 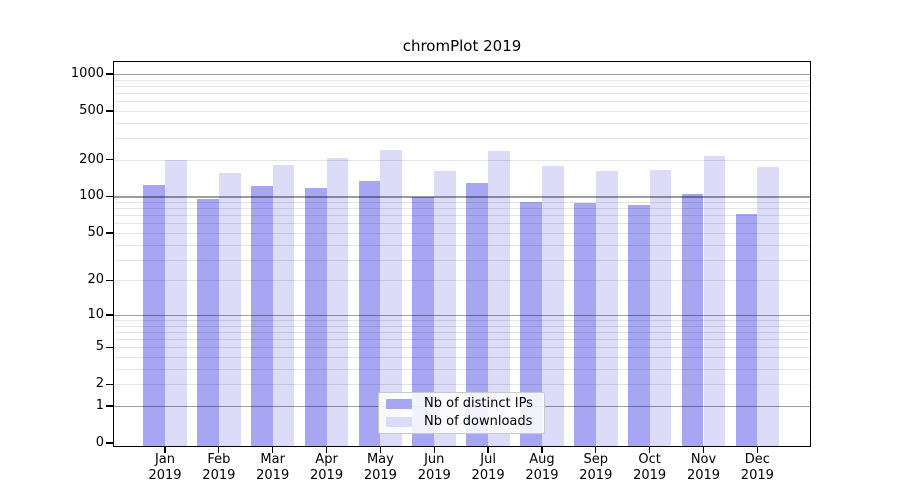 What do you see at coordinates (649, 459) in the screenshot?
I see `x-tick-label-month-oct: Oct` at bounding box center [649, 459].